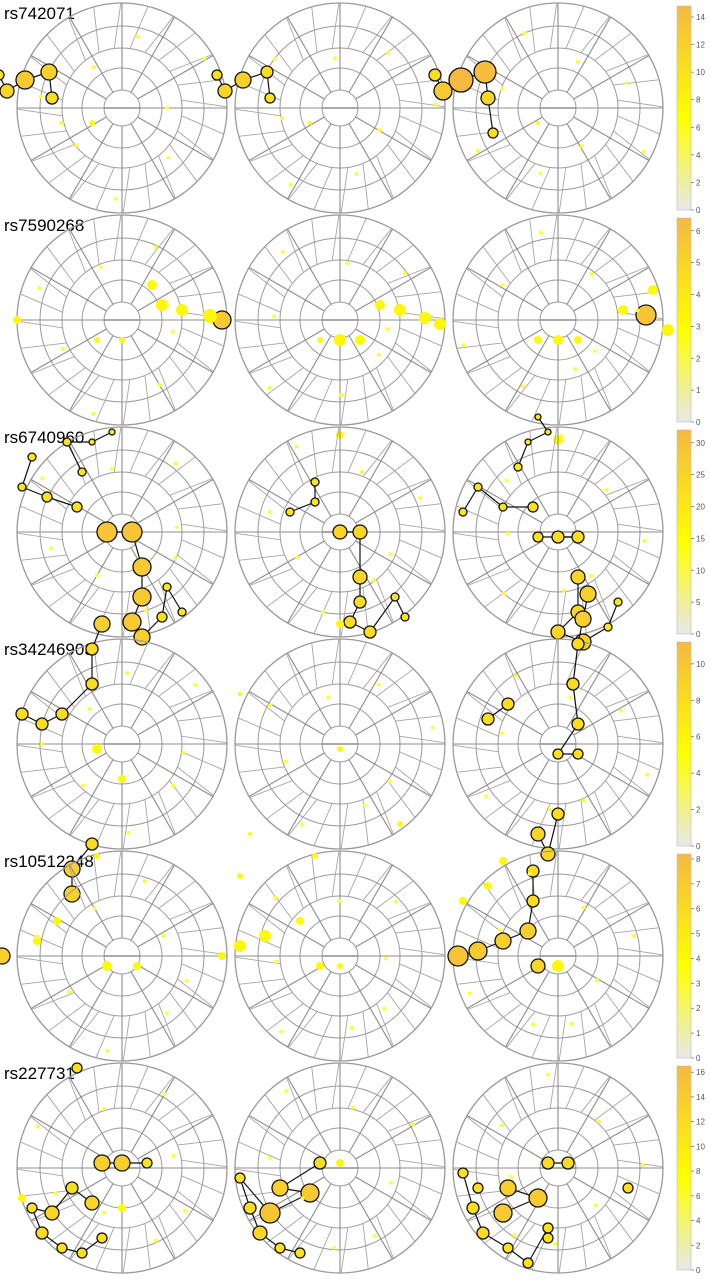 The width and height of the screenshot is (710, 1282). What do you see at coordinates (690, 1170) in the screenshot?
I see `colorbar: 0 2 4 6 8 10 12 14 16` at bounding box center [690, 1170].